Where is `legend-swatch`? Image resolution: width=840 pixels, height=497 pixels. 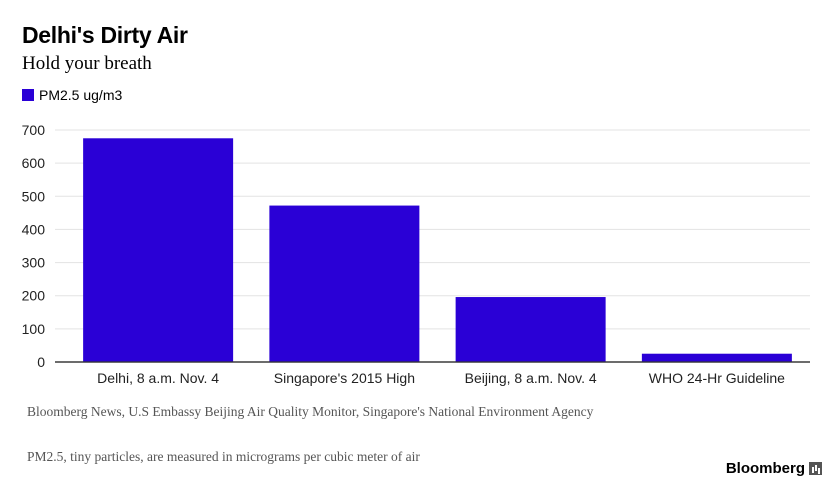
legend-swatch is located at coordinates (28, 95).